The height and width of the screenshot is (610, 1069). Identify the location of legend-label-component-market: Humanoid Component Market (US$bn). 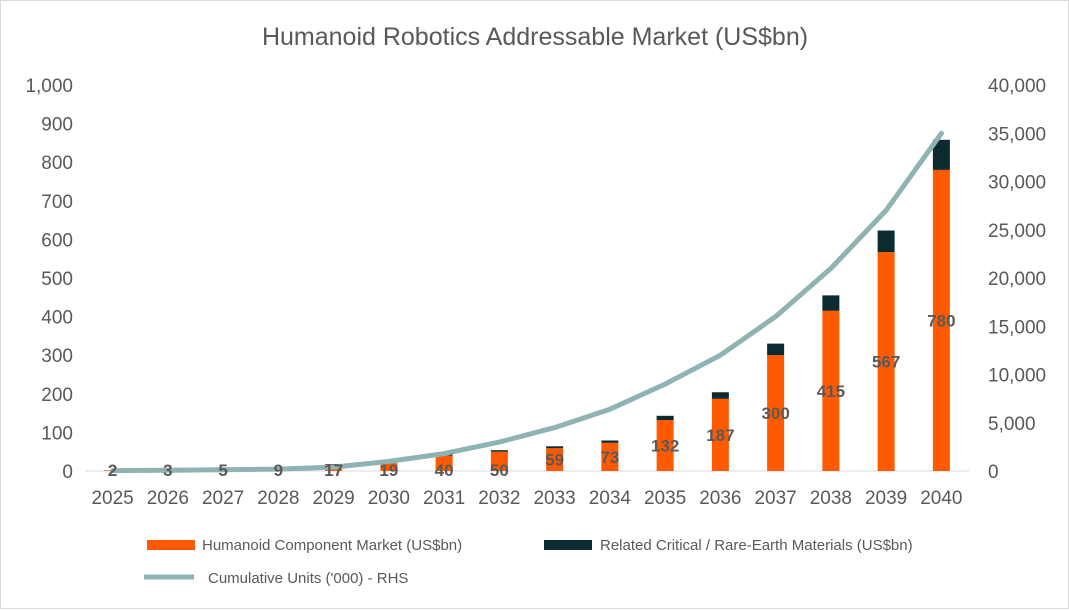
(332, 545).